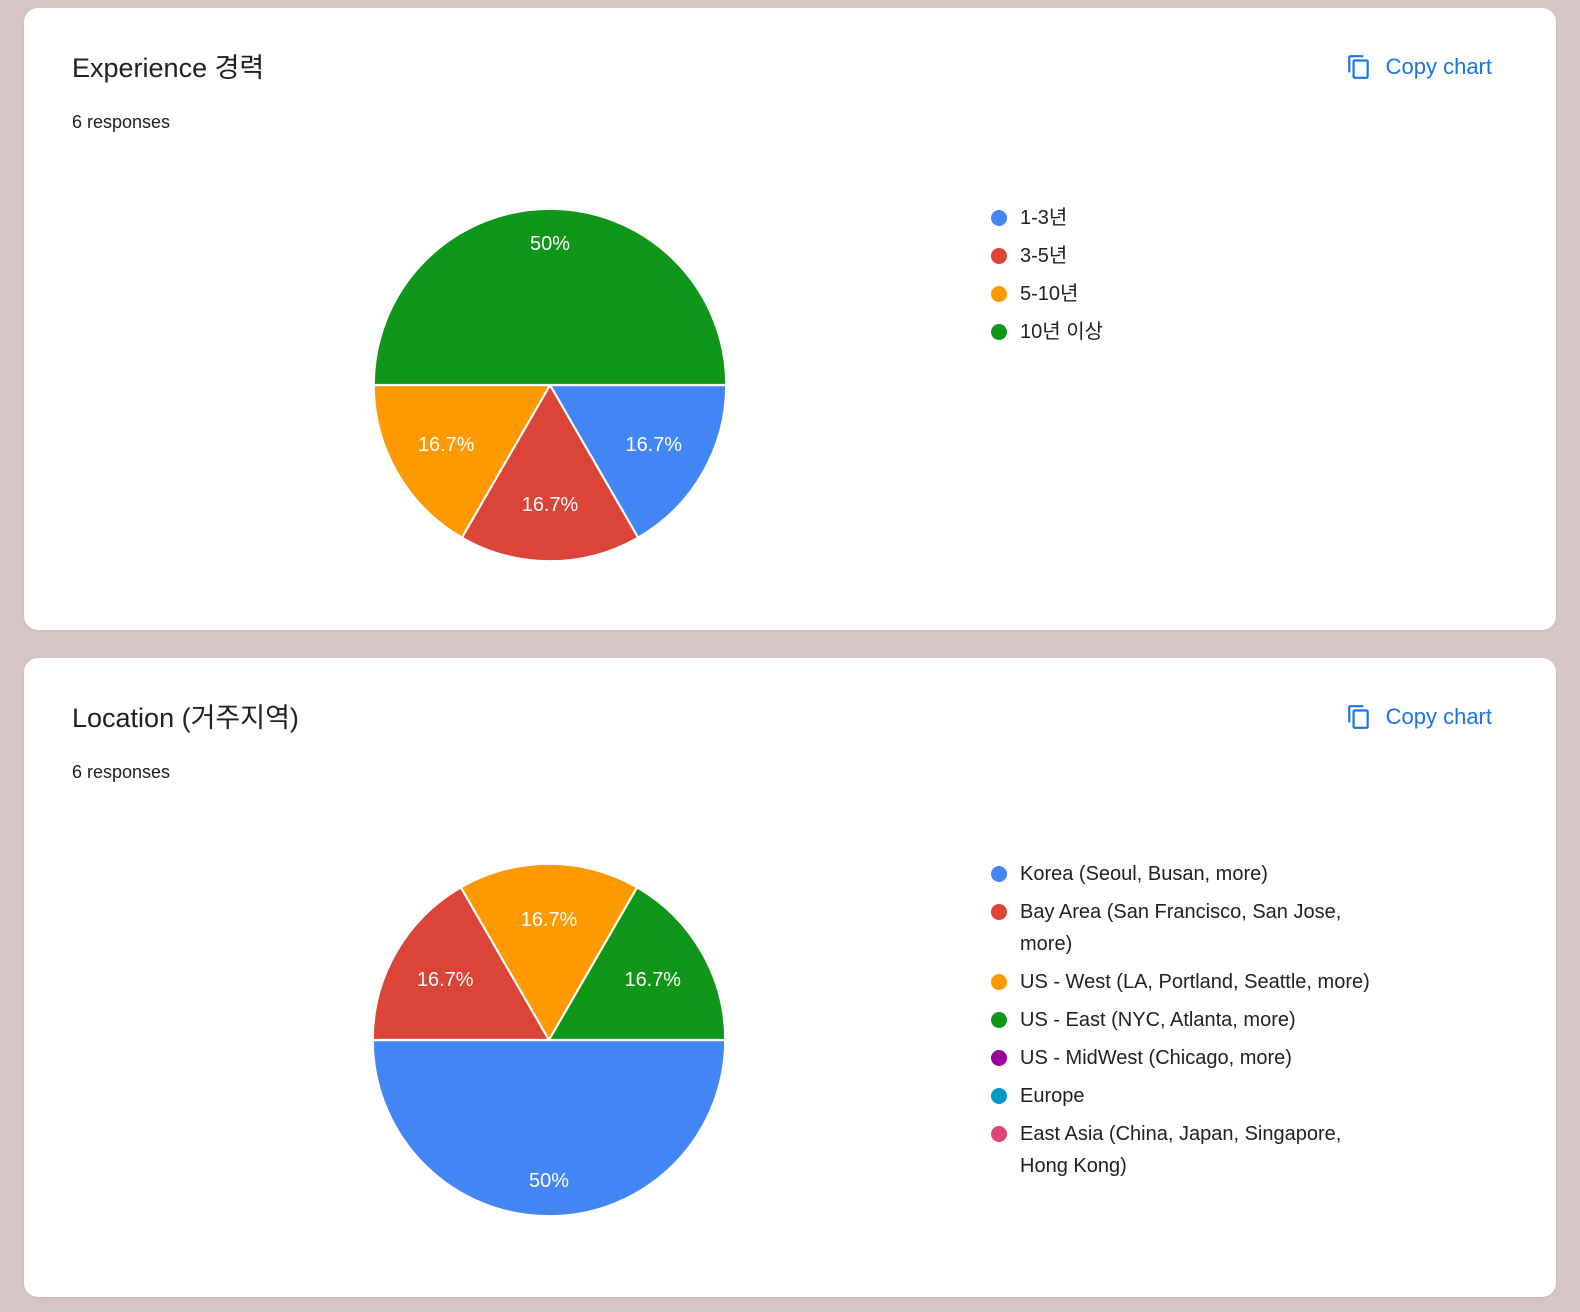 The image size is (1580, 1312). I want to click on legend-item: 10년 이상, so click(1231, 332).